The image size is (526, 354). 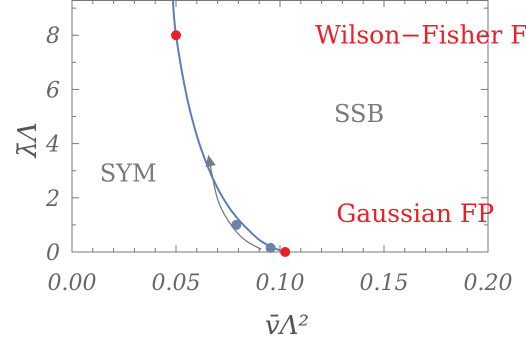 I want to click on y-tick-labels: 0 2 4 6 8, so click(x=52, y=145).